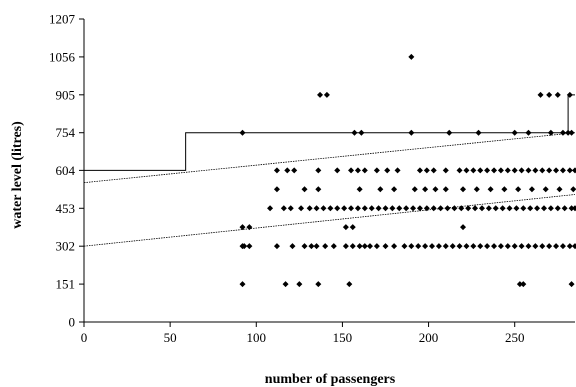 Image resolution: width=576 pixels, height=387 pixels. What do you see at coordinates (257, 337) in the screenshot?
I see `x-tick-label: 100` at bounding box center [257, 337].